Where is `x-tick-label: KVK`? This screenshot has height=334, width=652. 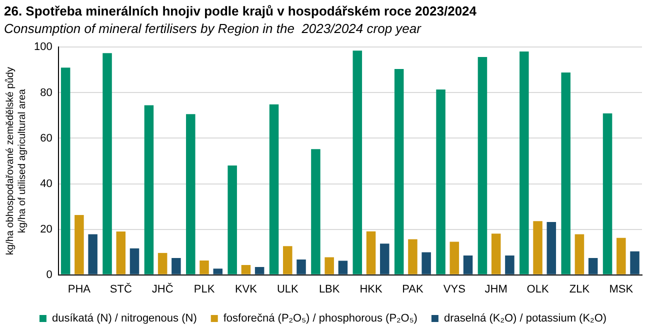 x-tick-label: KVK is located at coordinates (246, 289).